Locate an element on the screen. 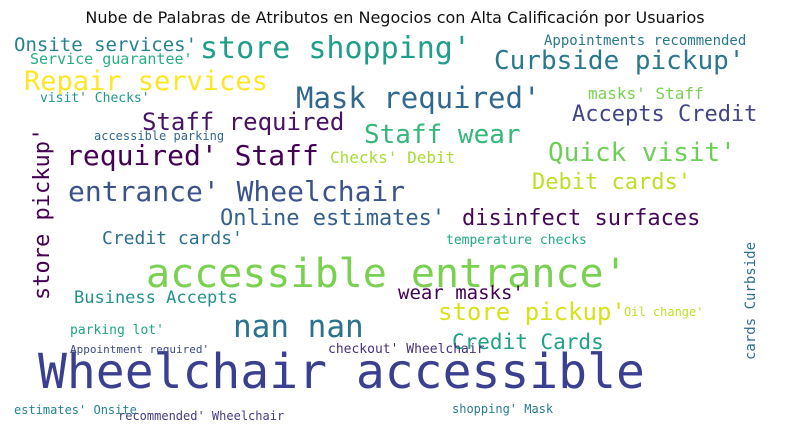  word-parking-lot: checkout' Wheelchair is located at coordinates (406, 349).